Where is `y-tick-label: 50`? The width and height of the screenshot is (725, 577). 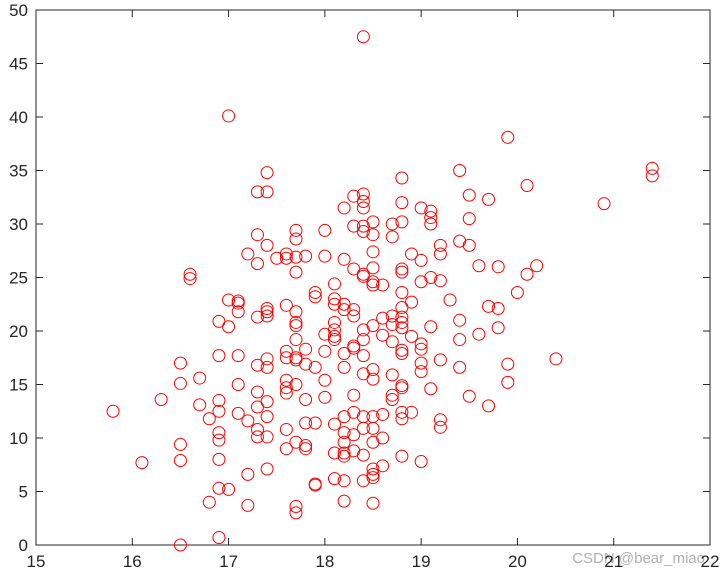 y-tick-label: 50 is located at coordinates (18, 10).